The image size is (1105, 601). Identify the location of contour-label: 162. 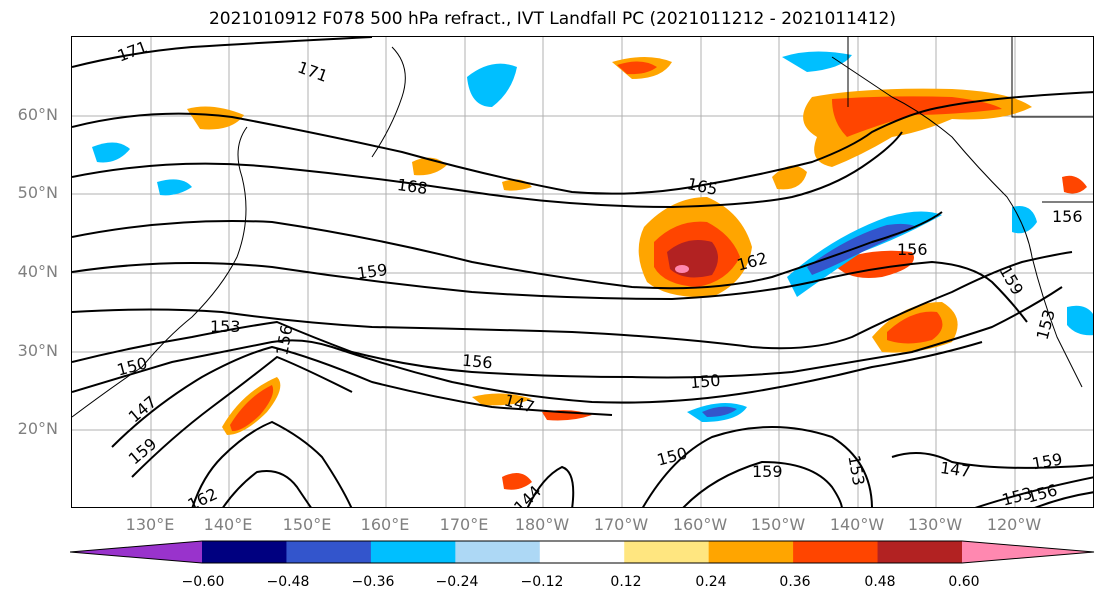
(203, 496).